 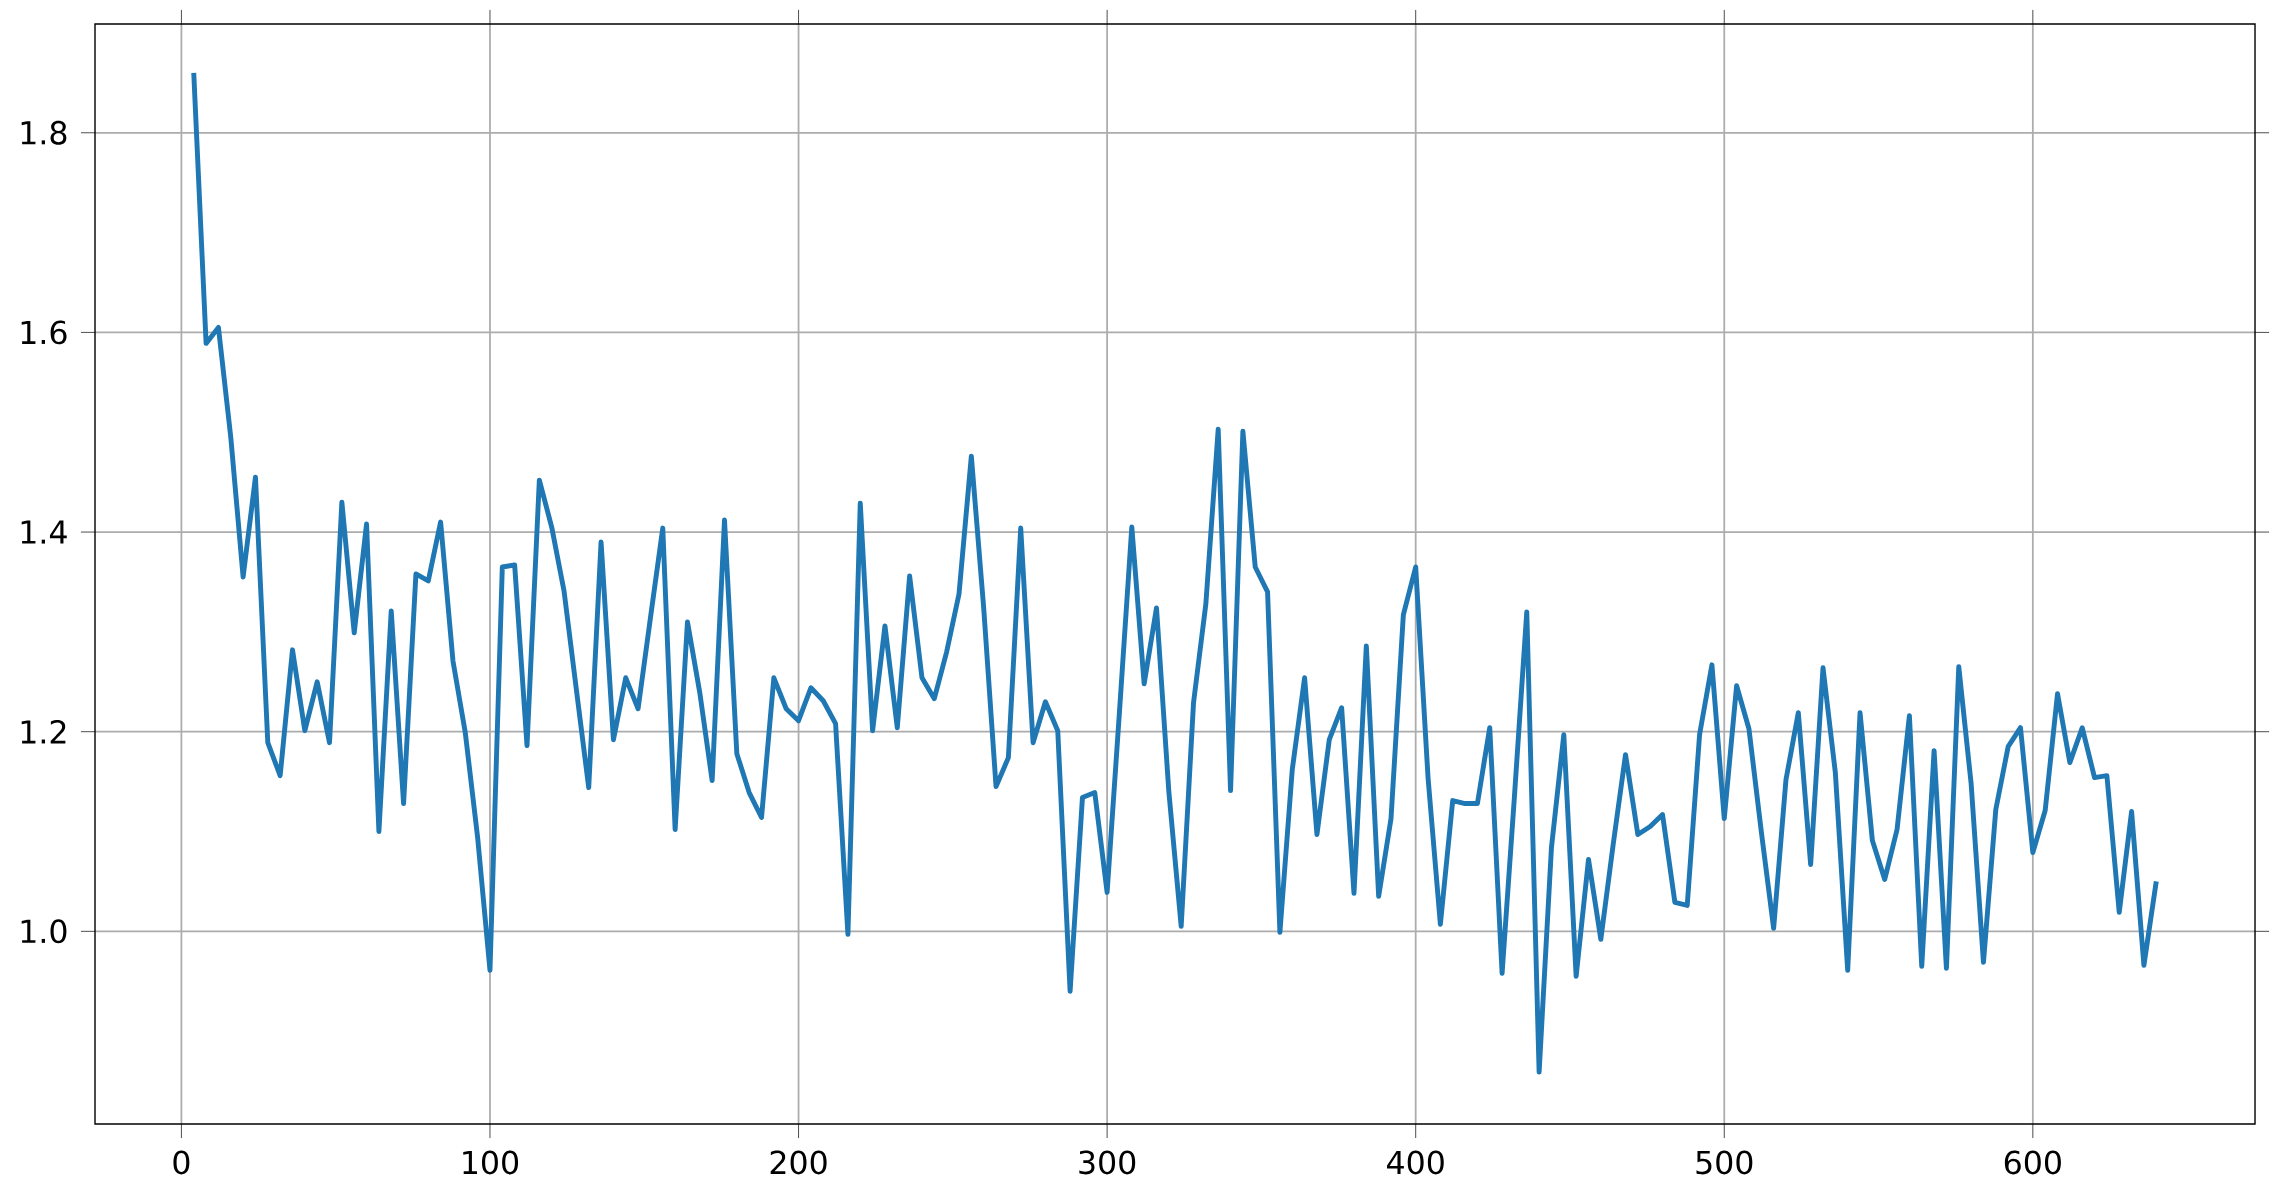 I want to click on y-tick-label: 1.8, so click(x=44, y=132).